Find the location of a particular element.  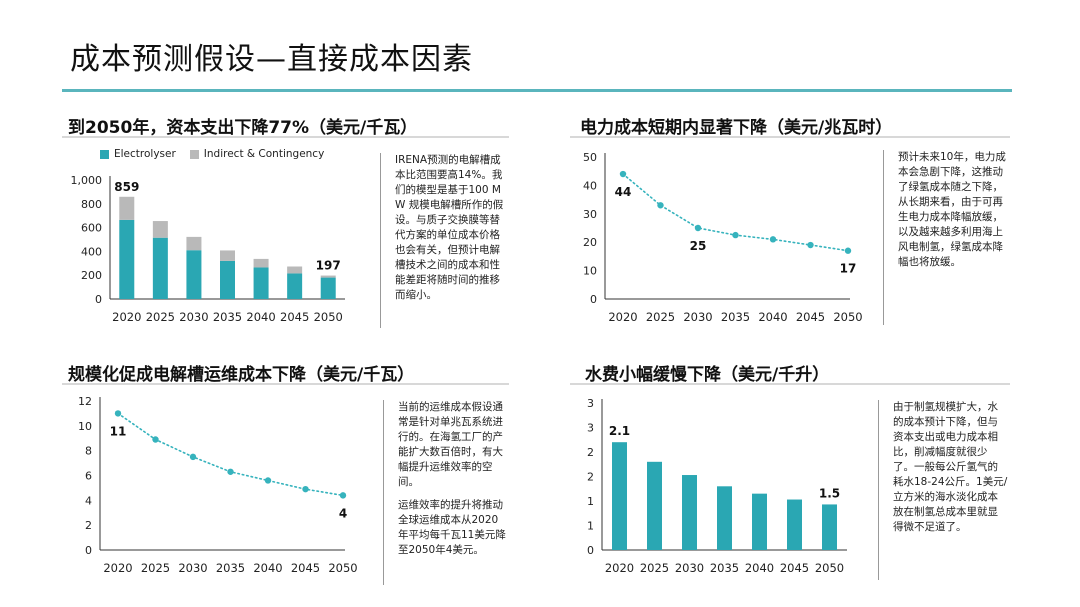

power-y-tick: 50 is located at coordinates (590, 157).